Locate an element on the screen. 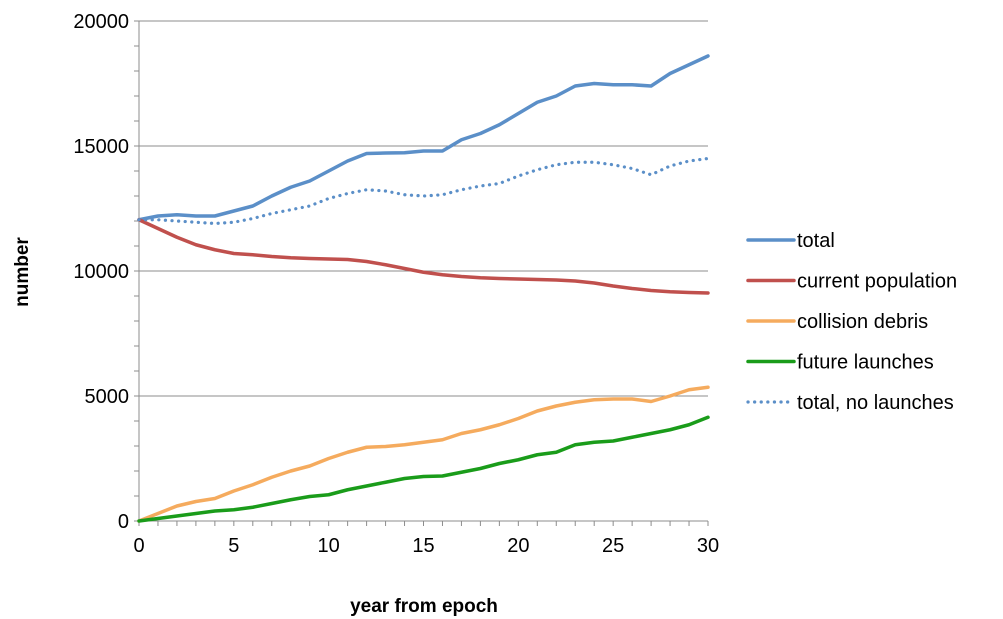  series-line-current-population is located at coordinates (423, 256).